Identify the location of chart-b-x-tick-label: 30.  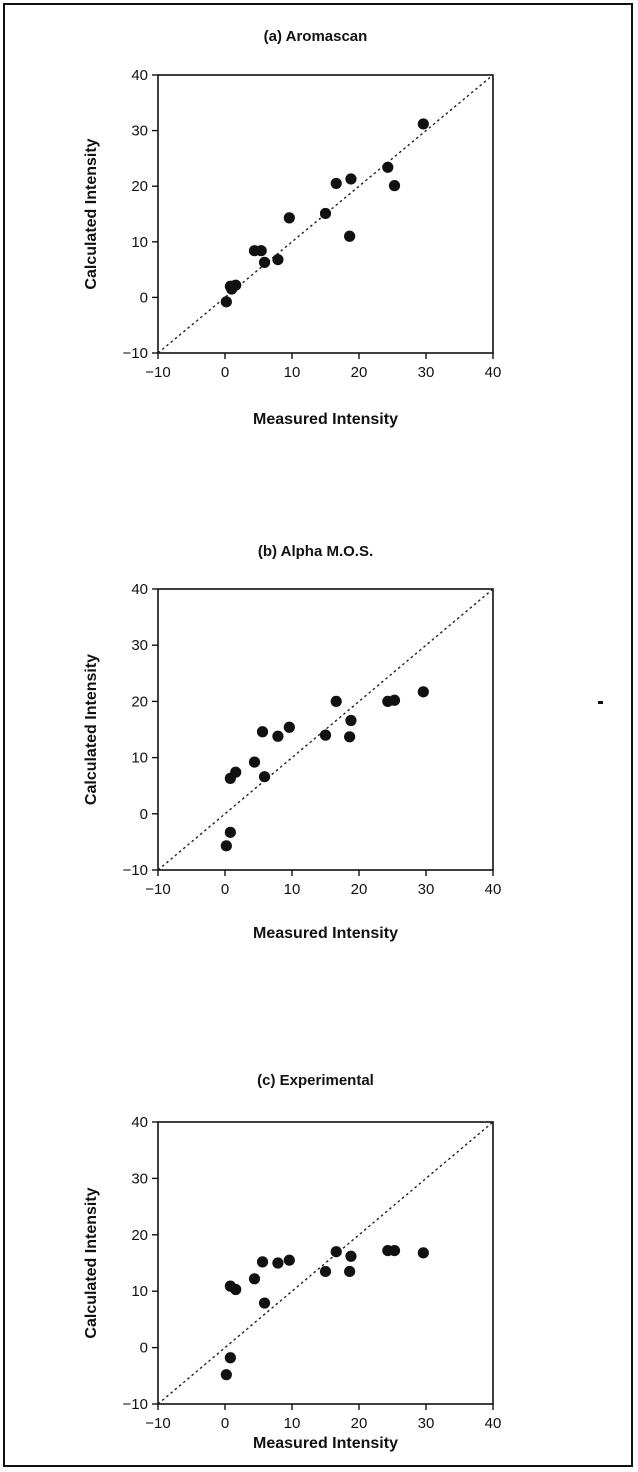
(426, 889).